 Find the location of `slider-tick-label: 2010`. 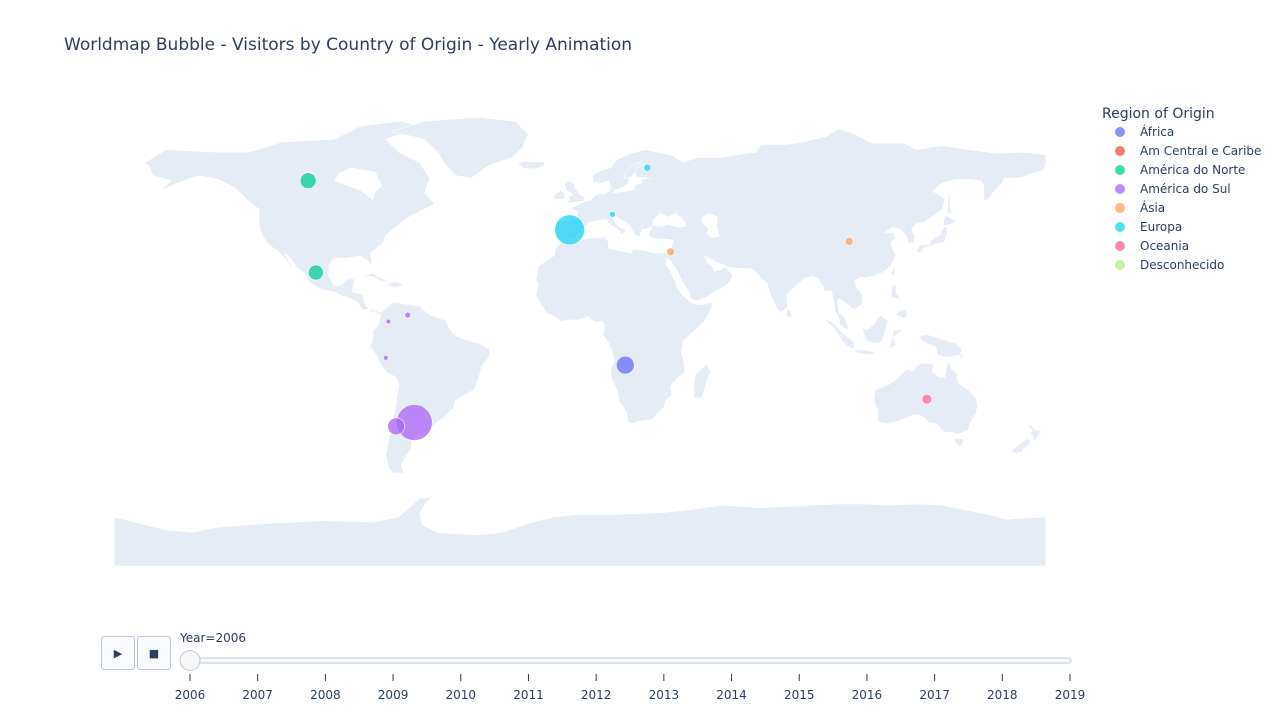

slider-tick-label: 2010 is located at coordinates (460, 695).